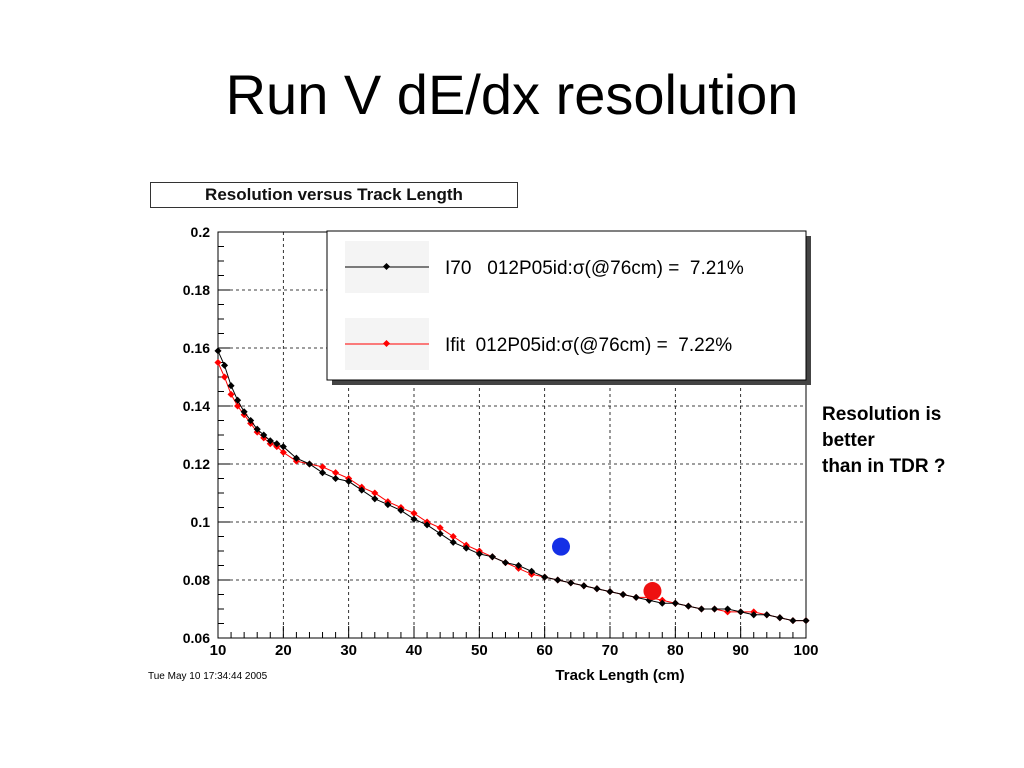 The image size is (1024, 768). I want to click on y-tick-label-0: 0.06, so click(196, 638).